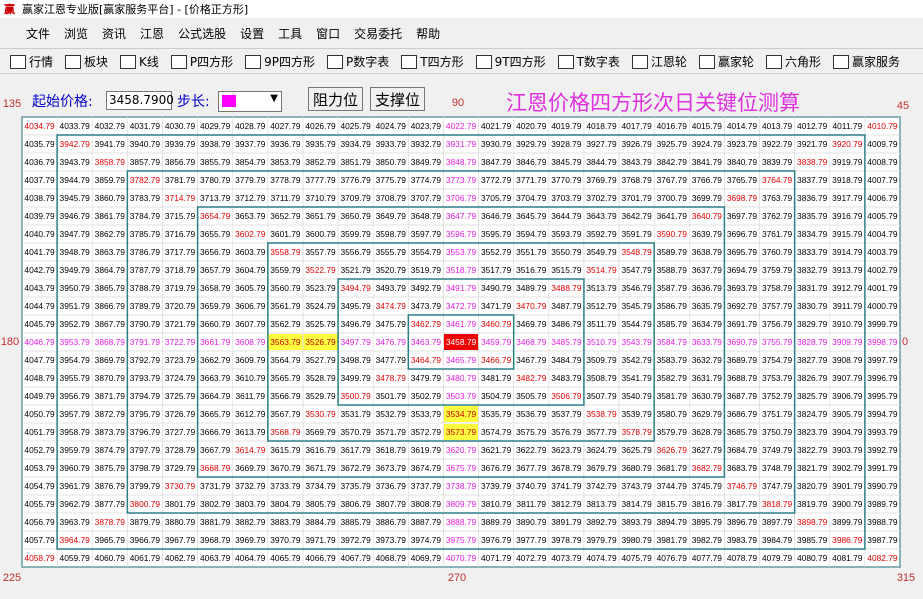 This screenshot has width=923, height=599. Describe the element at coordinates (847, 198) in the screenshot. I see `cell-value: 3917.79` at that location.